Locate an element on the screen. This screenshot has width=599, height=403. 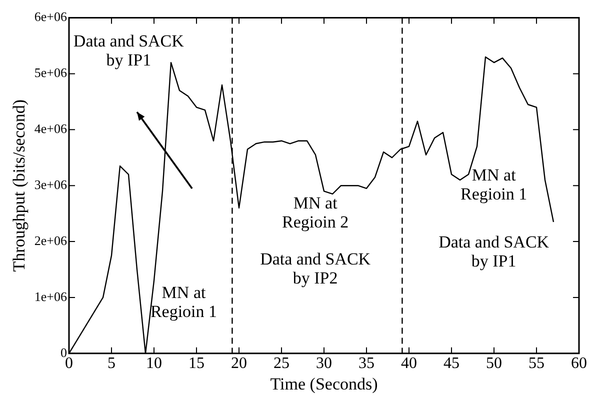
annotation: MN at Regioin 2 is located at coordinates (315, 212).